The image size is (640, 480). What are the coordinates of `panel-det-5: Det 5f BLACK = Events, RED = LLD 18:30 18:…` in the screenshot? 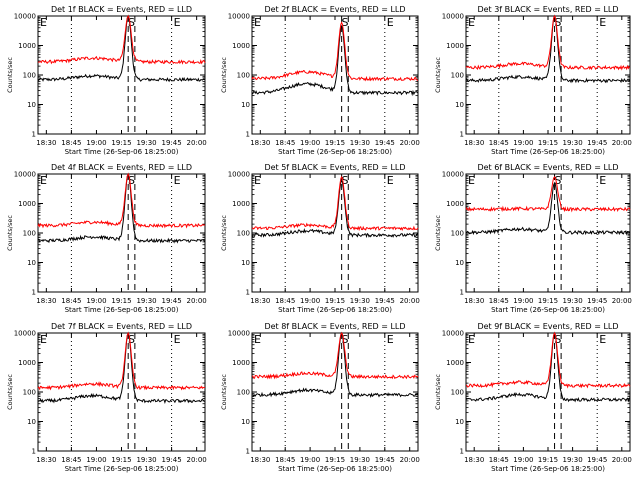 It's located at (320, 238).